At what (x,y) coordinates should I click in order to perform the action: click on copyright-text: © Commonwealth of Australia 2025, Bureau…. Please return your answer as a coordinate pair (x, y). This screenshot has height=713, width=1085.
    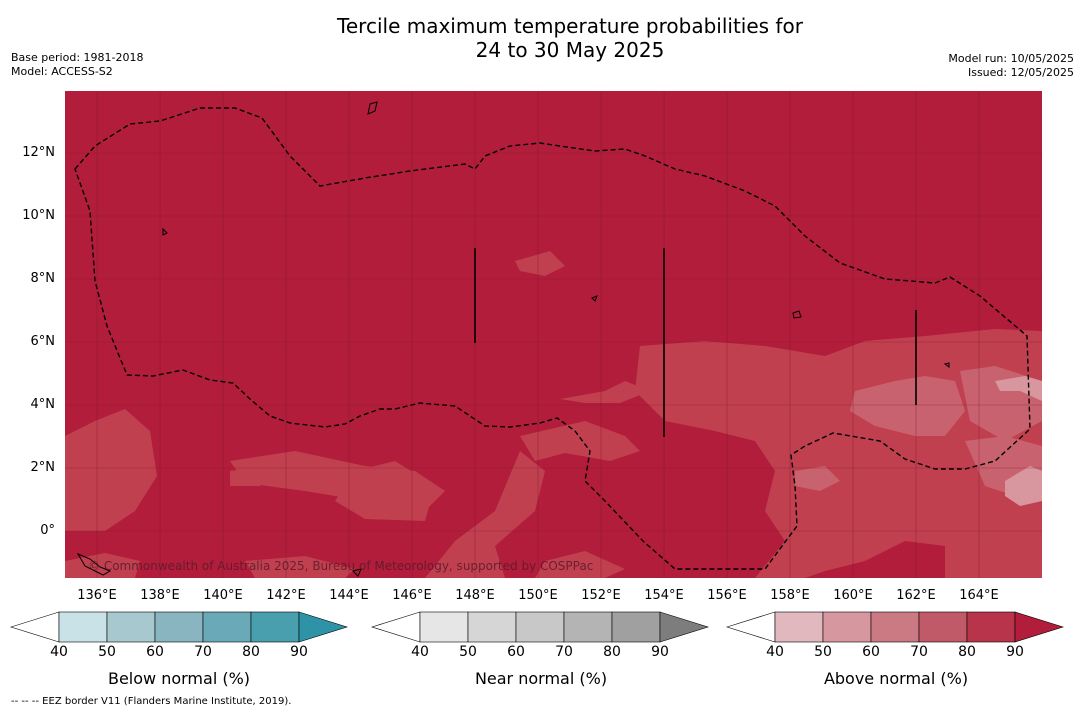
    Looking at the image, I should click on (341, 566).